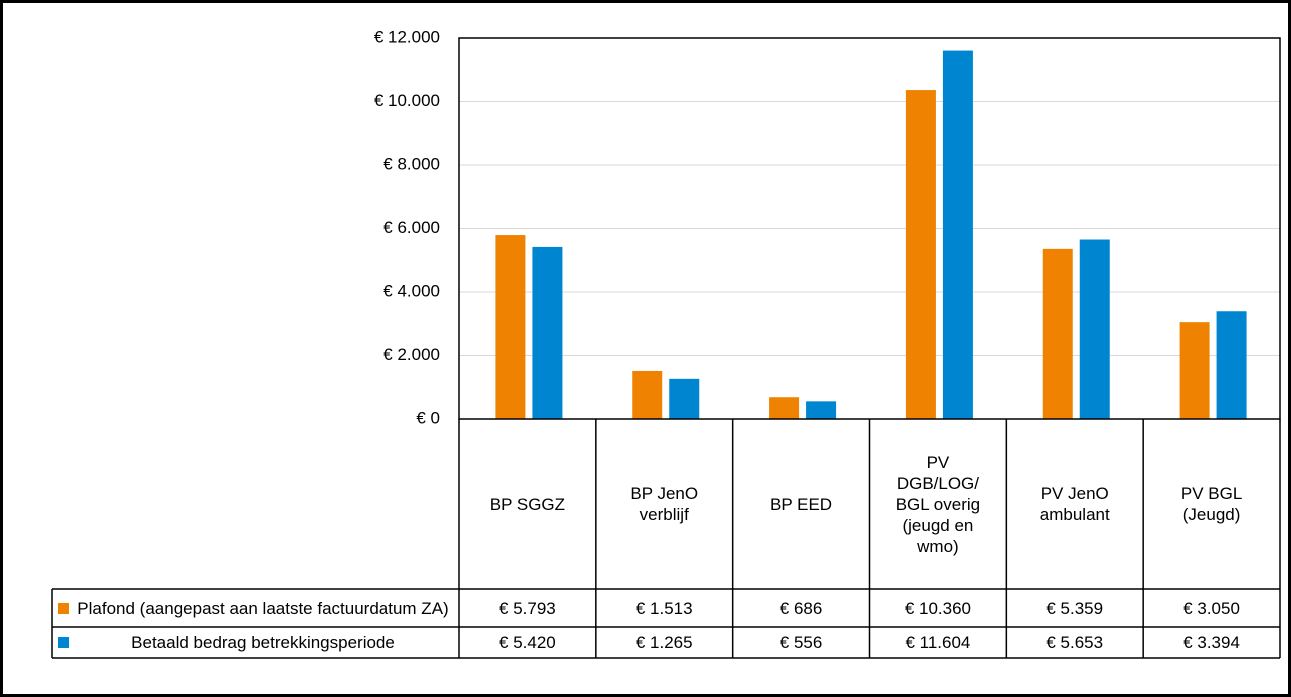 The image size is (1291, 697). What do you see at coordinates (937, 608) in the screenshot?
I see `data-label: € 10.360` at bounding box center [937, 608].